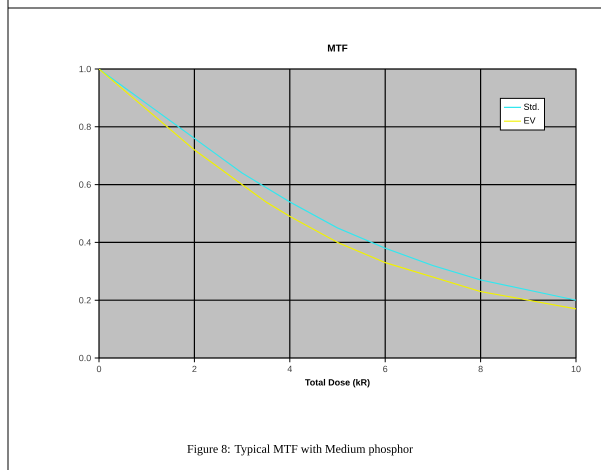  I want to click on x-tick-label: 2, so click(194, 369).